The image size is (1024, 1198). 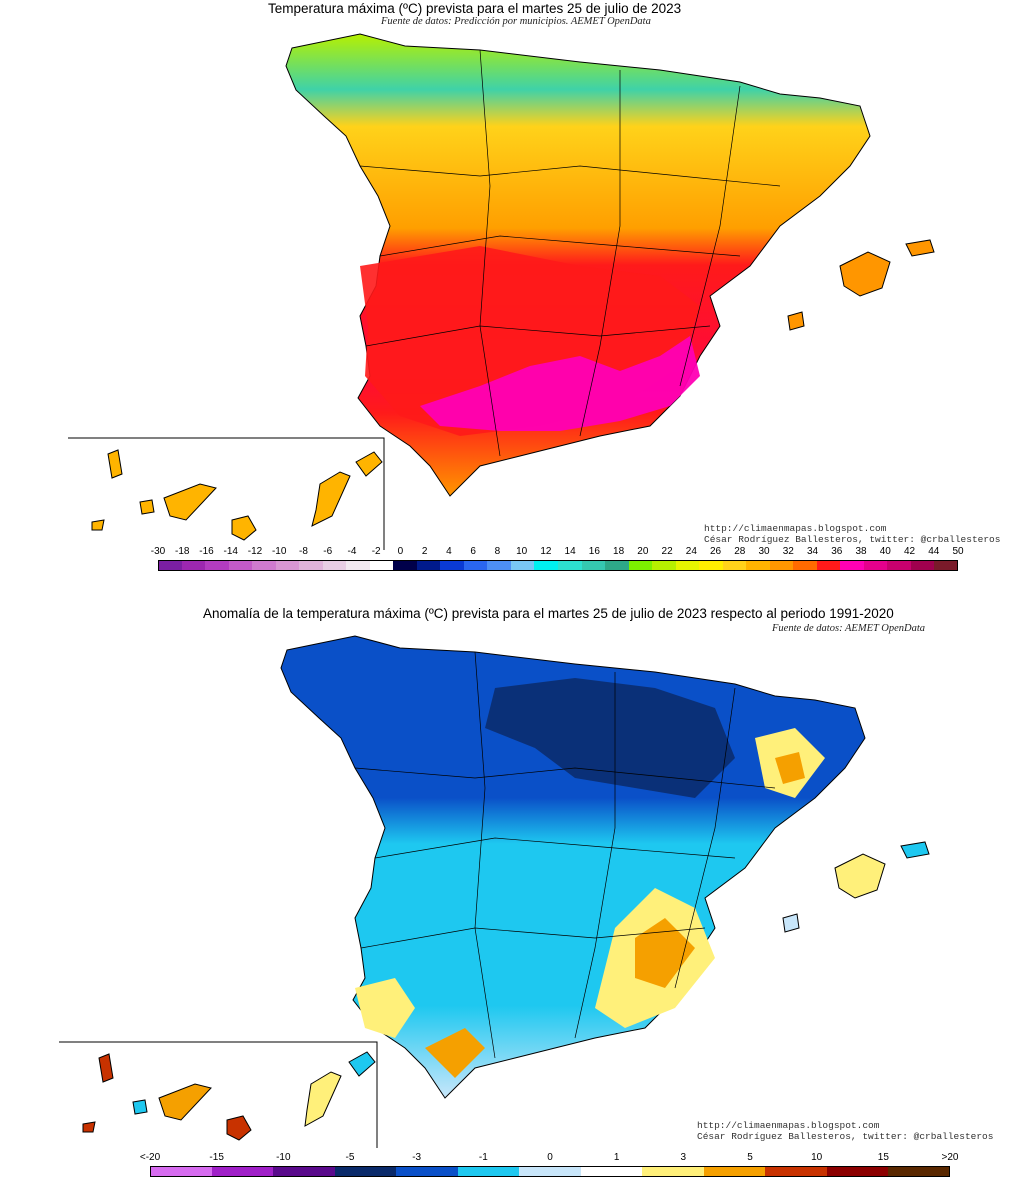 I want to click on temperature-legend-tick-label: 42, so click(x=909, y=551).